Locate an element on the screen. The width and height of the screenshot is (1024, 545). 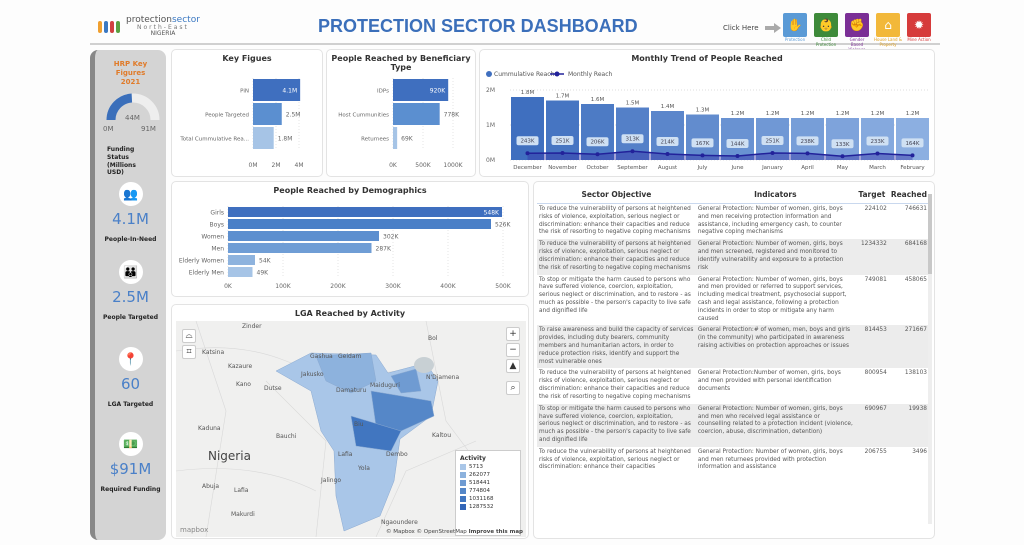
map-region-borno is located at coordinates (402, 411).